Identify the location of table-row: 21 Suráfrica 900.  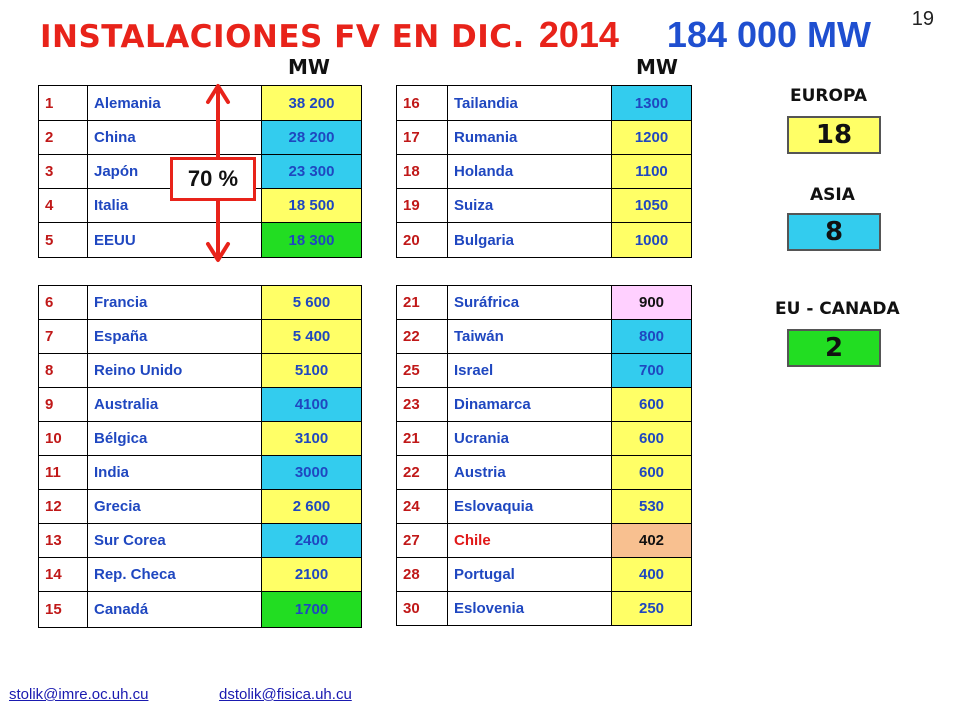
(544, 302).